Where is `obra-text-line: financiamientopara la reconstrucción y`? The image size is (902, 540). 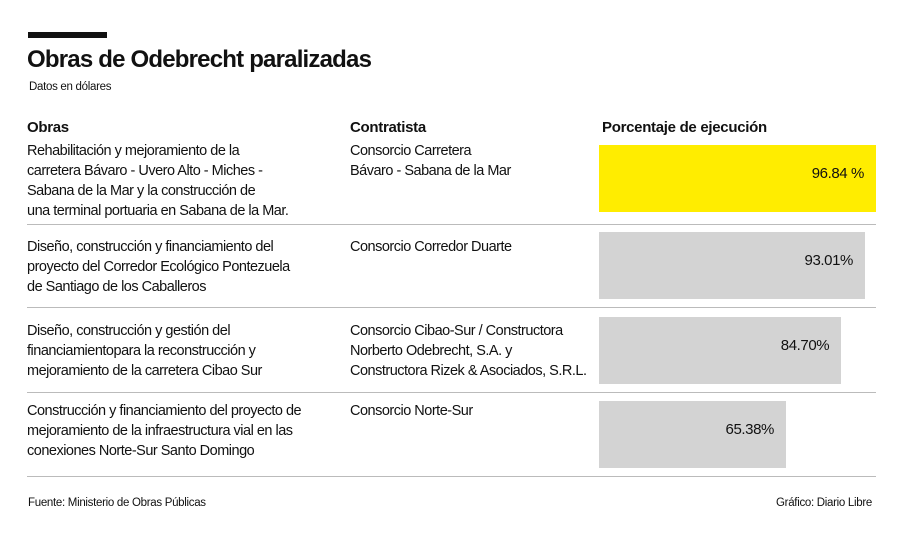
obra-text-line: financiamientopara la reconstrucción y is located at coordinates (141, 351).